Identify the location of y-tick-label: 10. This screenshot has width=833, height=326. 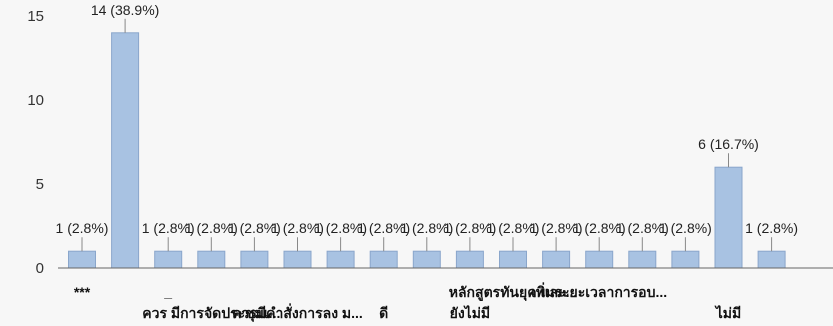
(35, 100).